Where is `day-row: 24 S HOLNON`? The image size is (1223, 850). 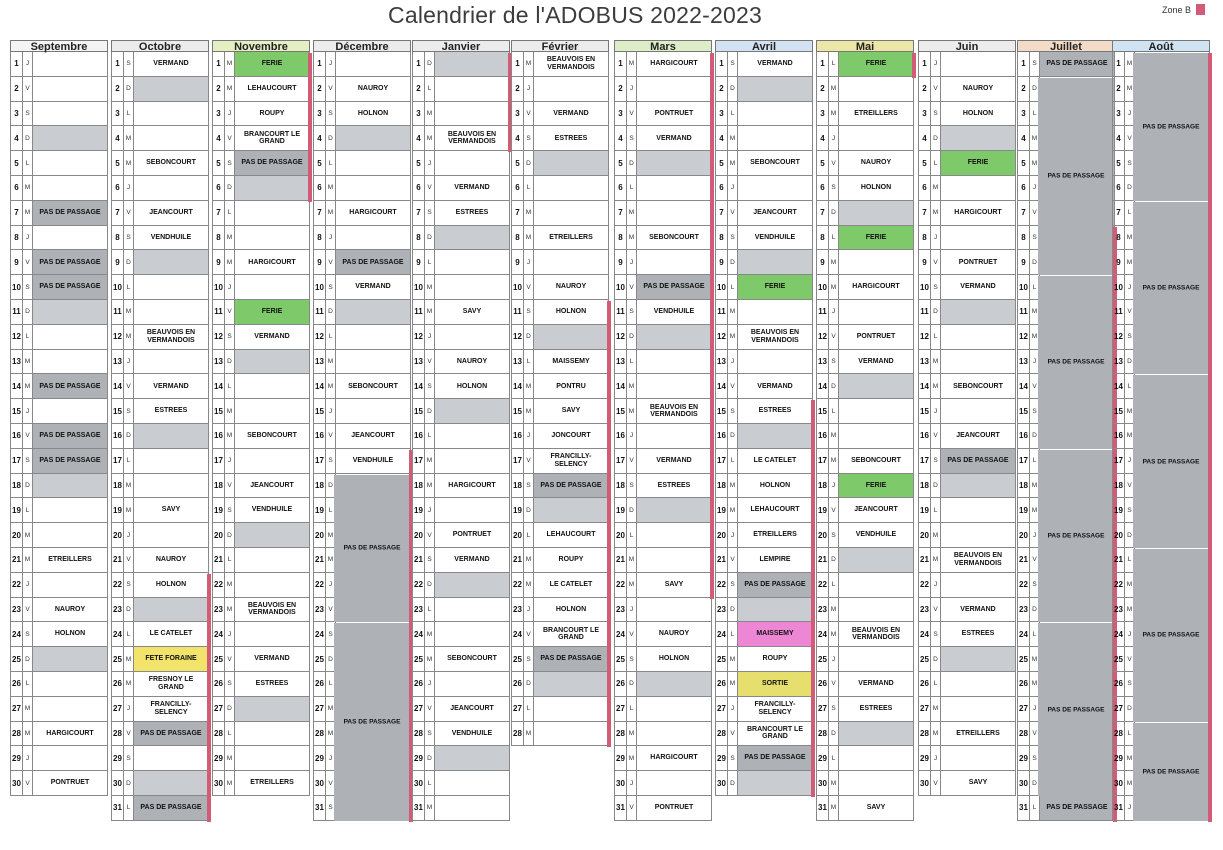 day-row: 24 S HOLNON is located at coordinates (59, 635).